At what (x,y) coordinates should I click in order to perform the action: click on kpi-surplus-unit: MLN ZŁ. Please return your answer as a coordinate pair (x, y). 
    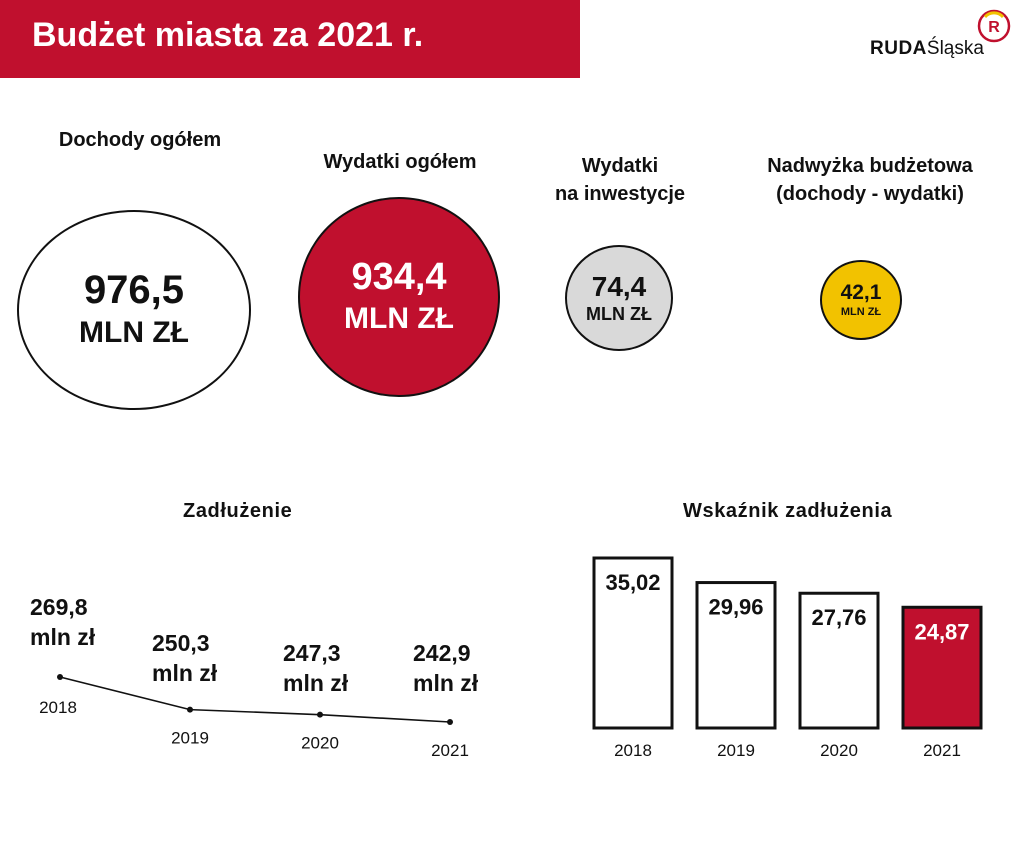
    Looking at the image, I should click on (861, 312).